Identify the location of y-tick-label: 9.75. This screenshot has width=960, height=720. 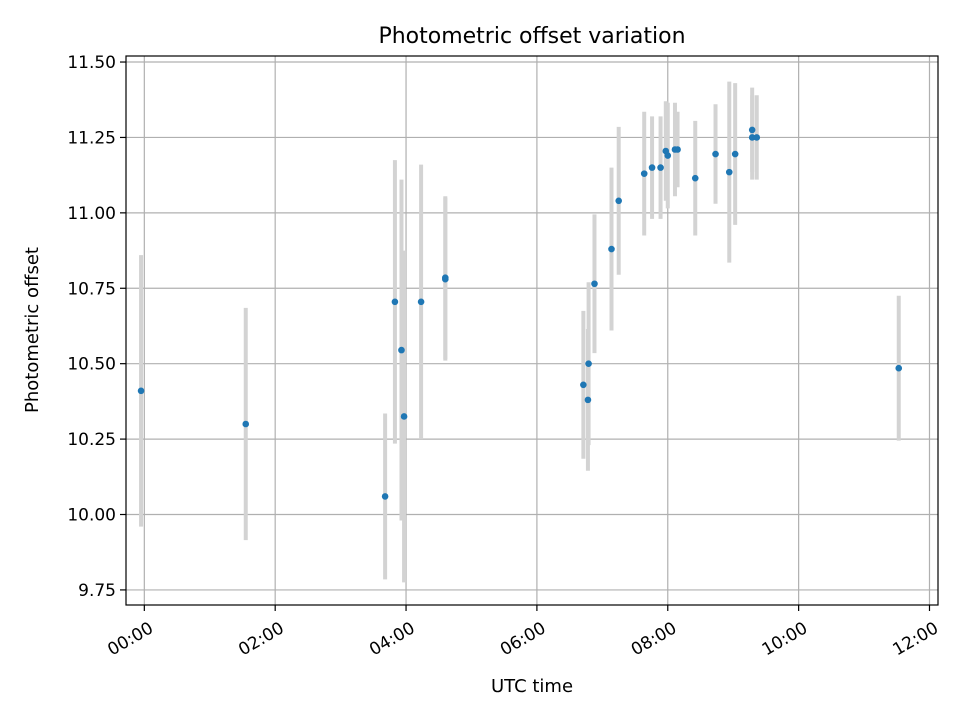
(97, 591).